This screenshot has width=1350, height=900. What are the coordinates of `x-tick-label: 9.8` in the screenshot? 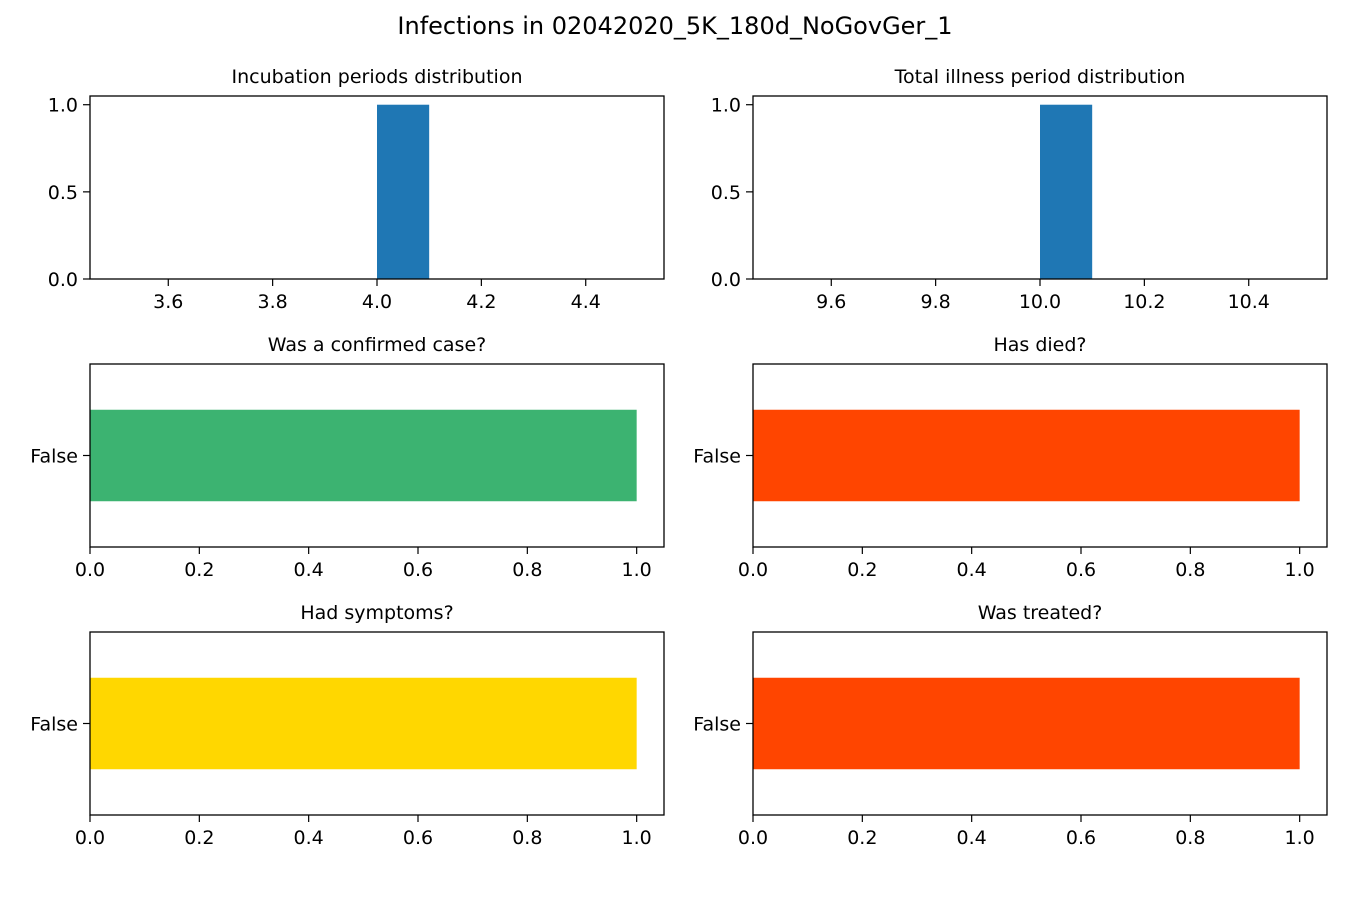 It's located at (936, 302).